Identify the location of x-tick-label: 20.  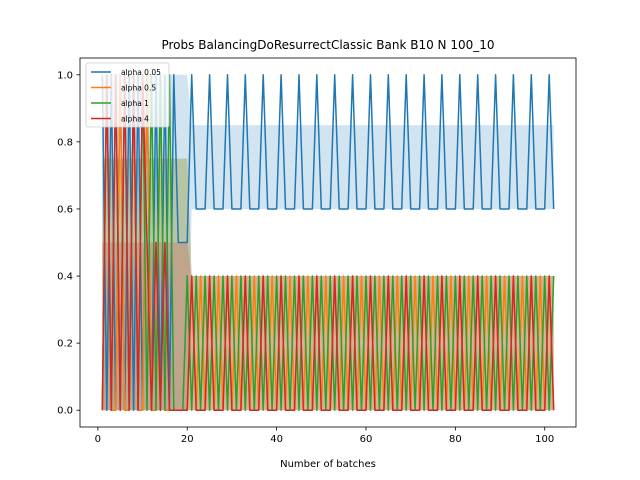
(187, 439).